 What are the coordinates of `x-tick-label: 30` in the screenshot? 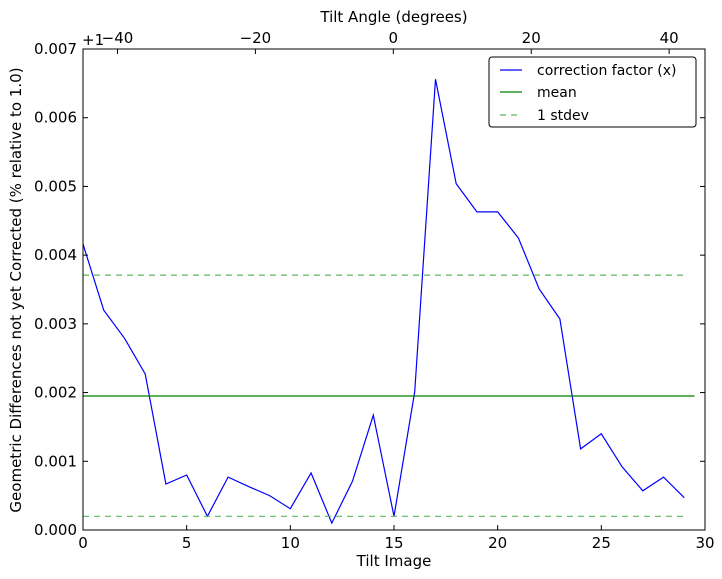 It's located at (704, 543).